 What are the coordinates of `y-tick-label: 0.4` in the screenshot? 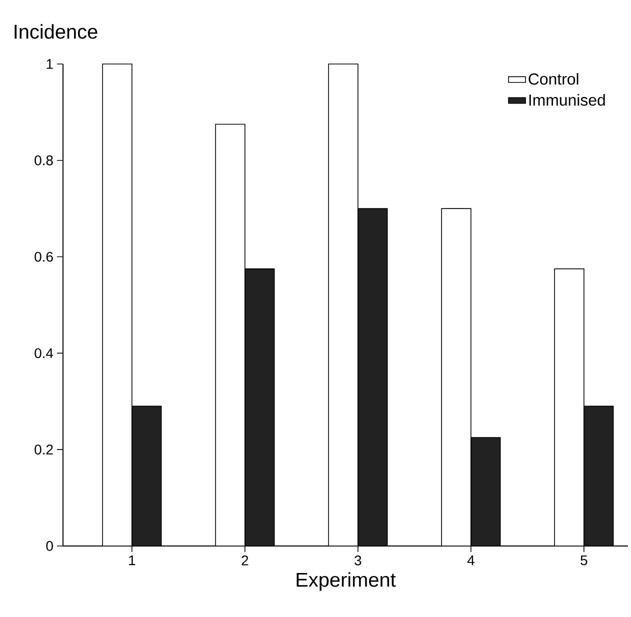 It's located at (44, 353).